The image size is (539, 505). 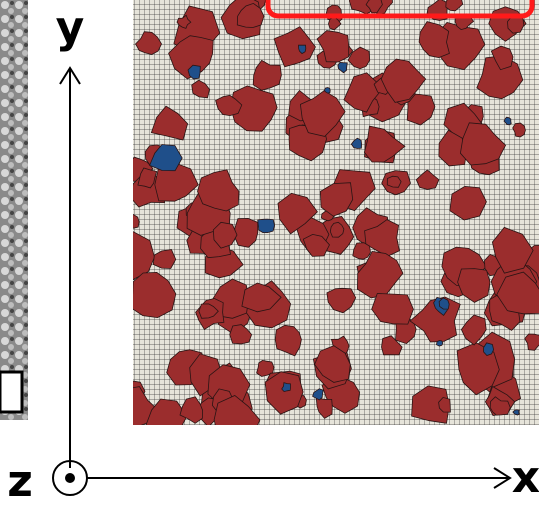 I want to click on z-circle, so click(x=70, y=478).